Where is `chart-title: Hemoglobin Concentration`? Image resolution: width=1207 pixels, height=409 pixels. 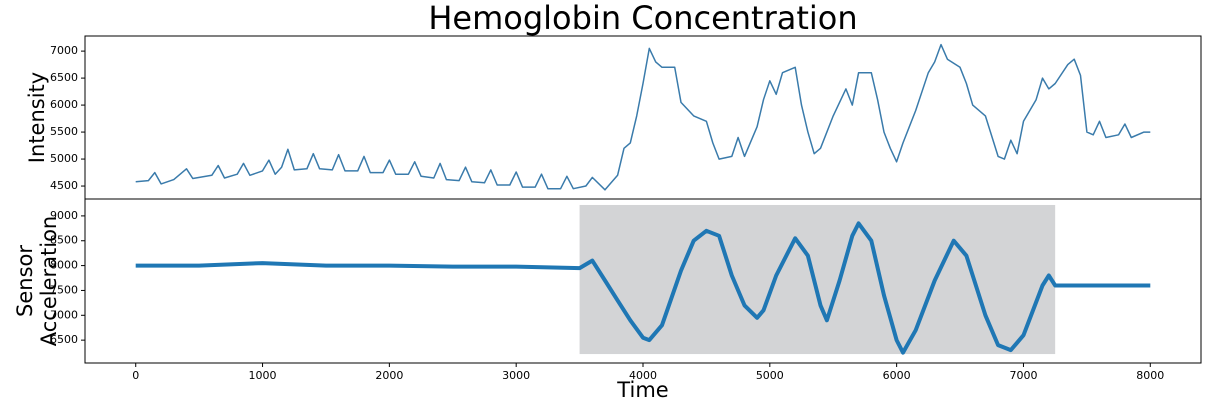 chart-title: Hemoglobin Concentration is located at coordinates (642, 18).